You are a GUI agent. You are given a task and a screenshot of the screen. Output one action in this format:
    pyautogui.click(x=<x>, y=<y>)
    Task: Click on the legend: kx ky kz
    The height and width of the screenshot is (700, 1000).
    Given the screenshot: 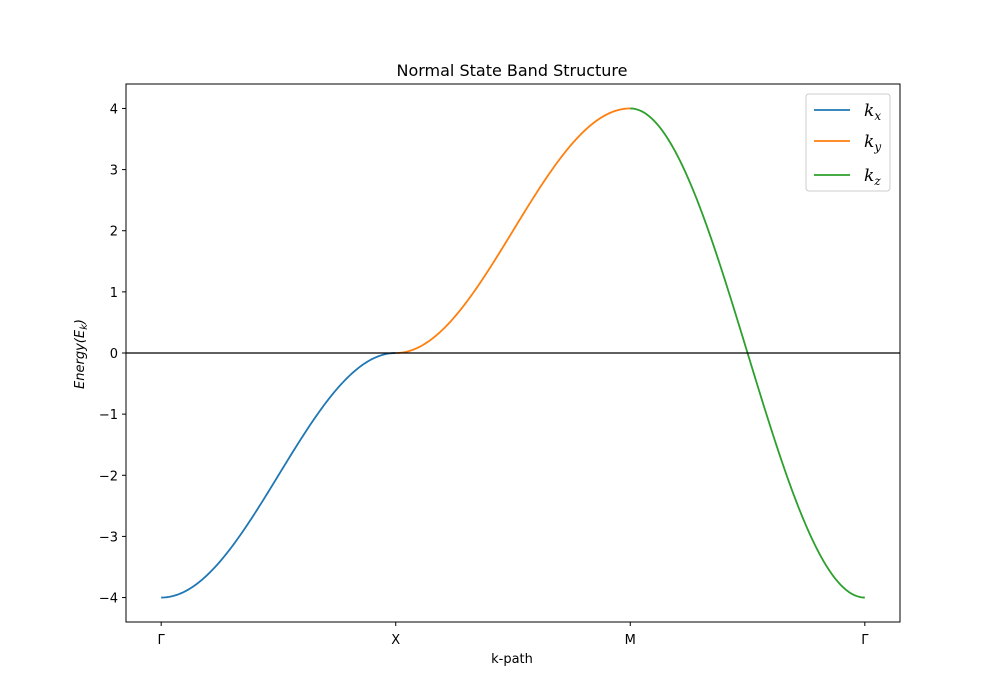 What is the action you would take?
    pyautogui.click(x=848, y=142)
    